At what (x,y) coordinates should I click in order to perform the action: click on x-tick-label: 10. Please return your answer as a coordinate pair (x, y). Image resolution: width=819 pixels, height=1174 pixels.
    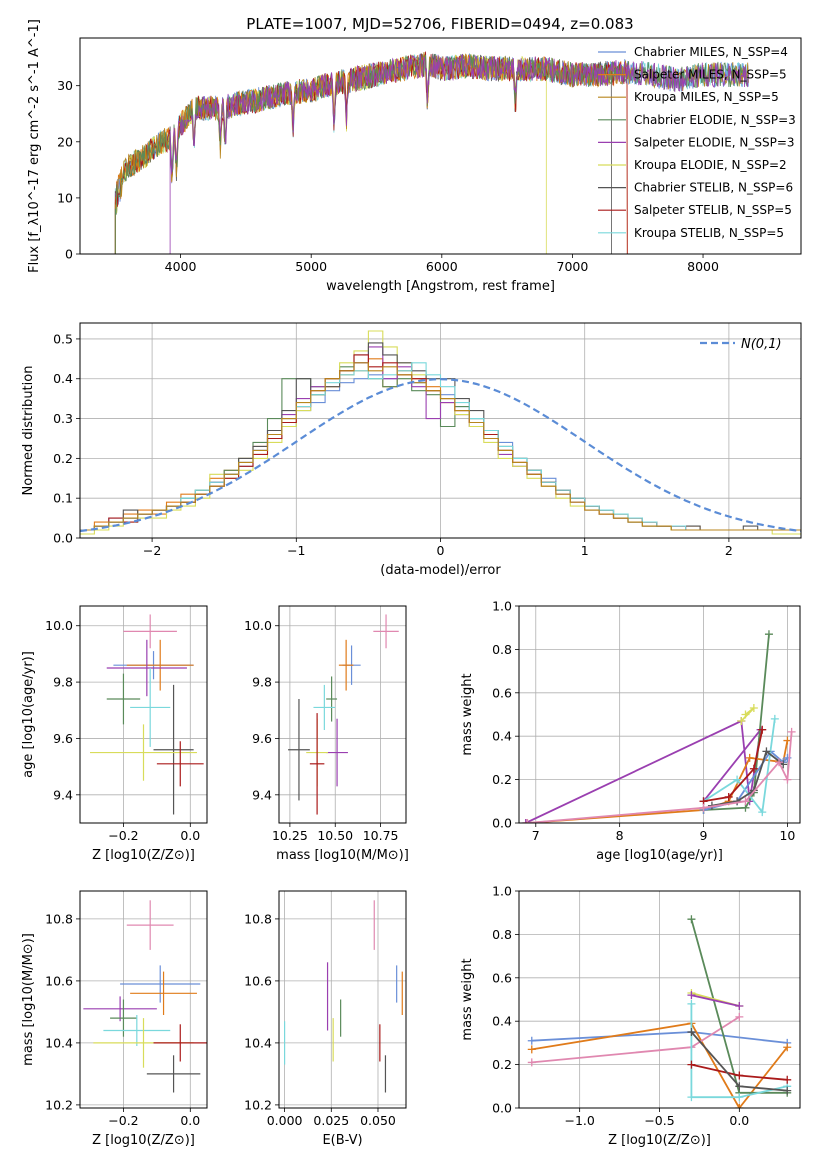
    Looking at the image, I should click on (787, 835).